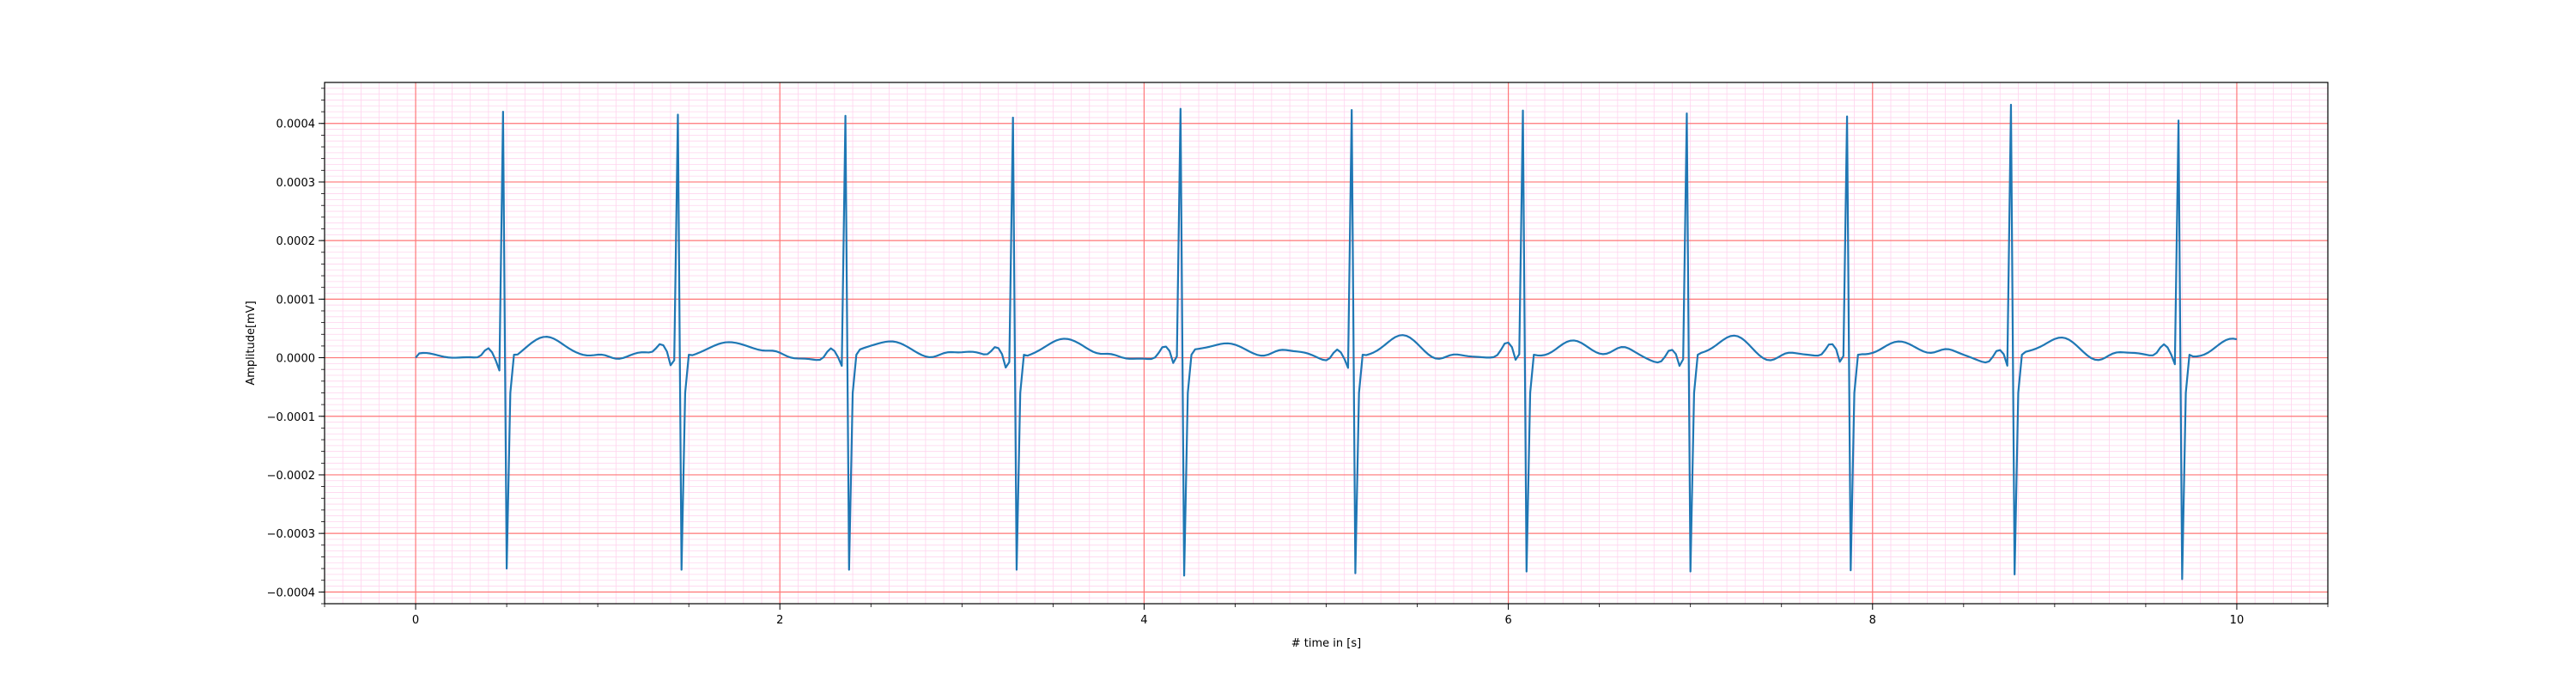 This screenshot has height=687, width=2576. What do you see at coordinates (1144, 620) in the screenshot?
I see `x-tick-label: 4` at bounding box center [1144, 620].